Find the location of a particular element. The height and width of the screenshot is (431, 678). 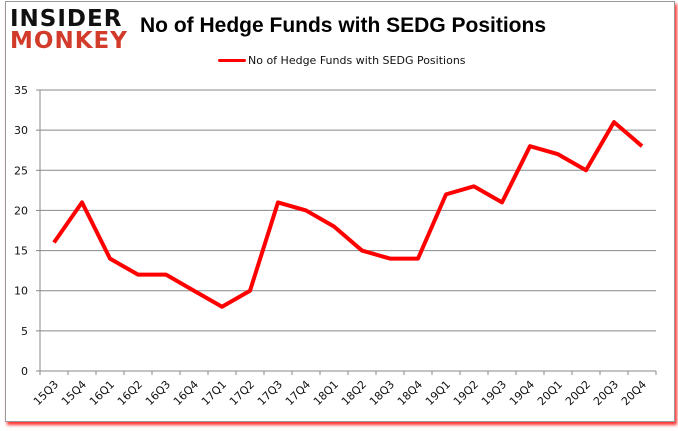

legend-swatch is located at coordinates (232, 60).